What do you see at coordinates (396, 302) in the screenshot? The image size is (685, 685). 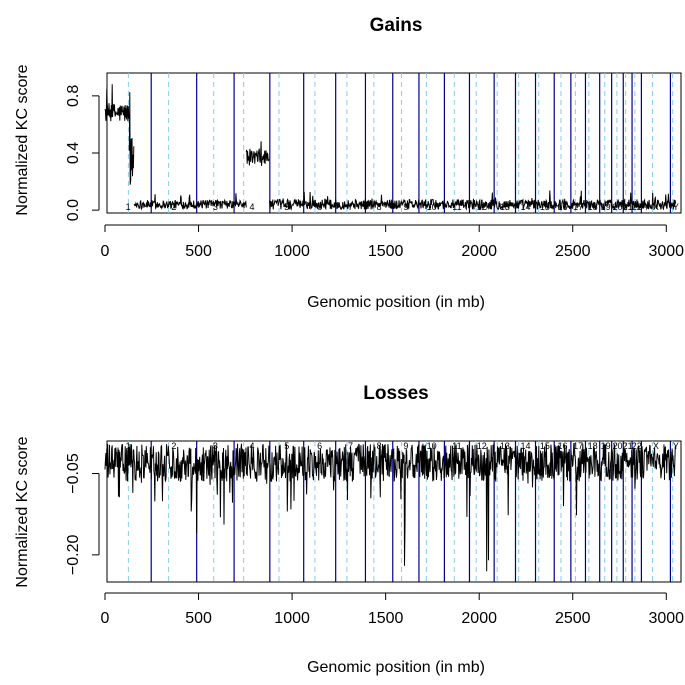 I see `gains-x-axis-label: Genomic position (in mb)` at bounding box center [396, 302].